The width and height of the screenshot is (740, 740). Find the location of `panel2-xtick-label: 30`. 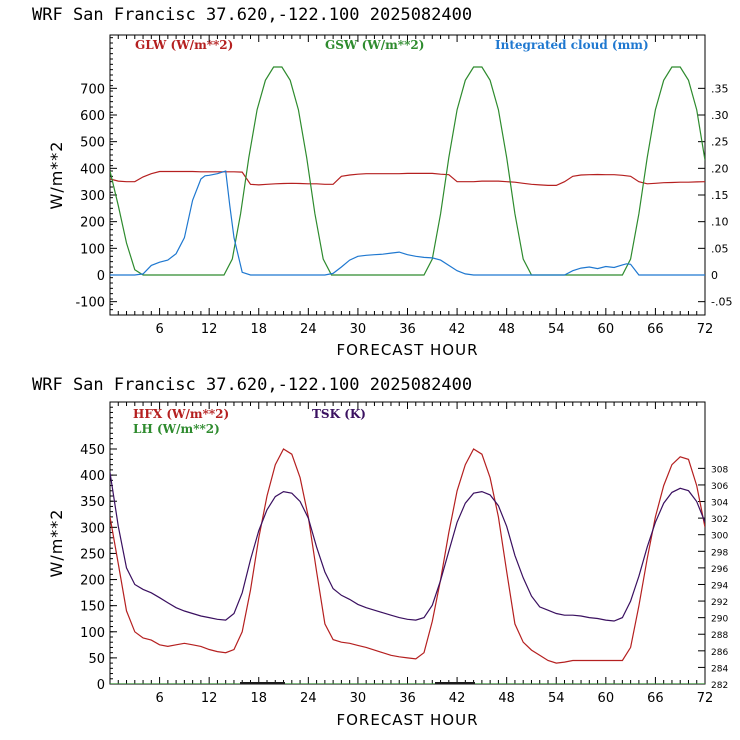

panel2-xtick-label: 30 is located at coordinates (358, 698).